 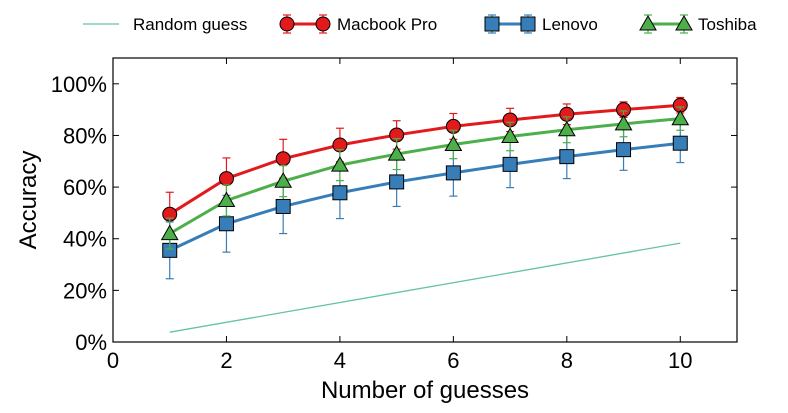 What do you see at coordinates (113, 360) in the screenshot?
I see `x-tick-label: 0` at bounding box center [113, 360].